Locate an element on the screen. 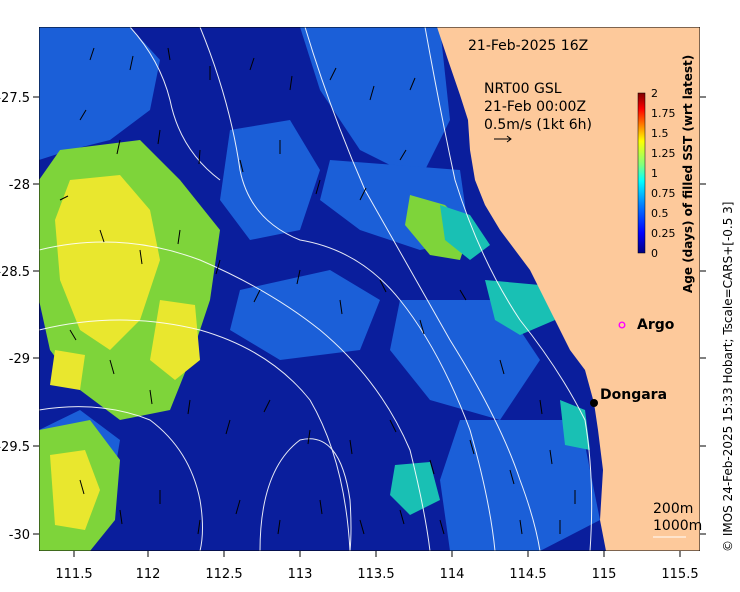  colorbar-tick: 2 is located at coordinates (654, 93).